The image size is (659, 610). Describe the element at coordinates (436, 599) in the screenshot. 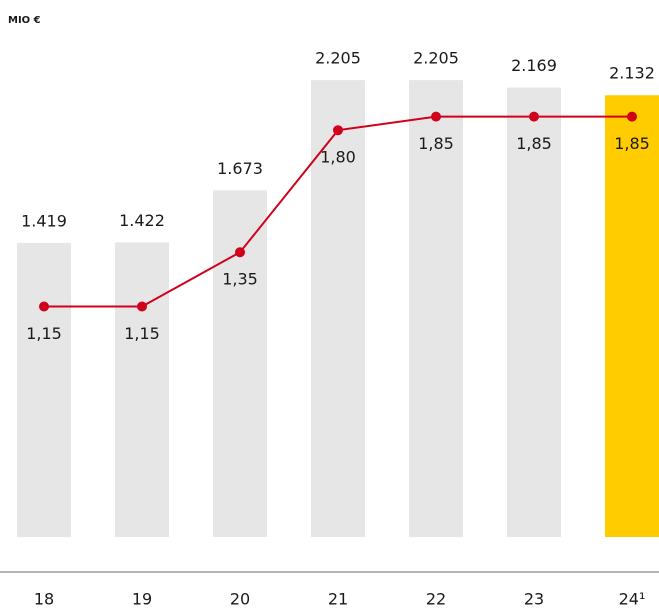

I see `x-tick-label: 22` at that location.